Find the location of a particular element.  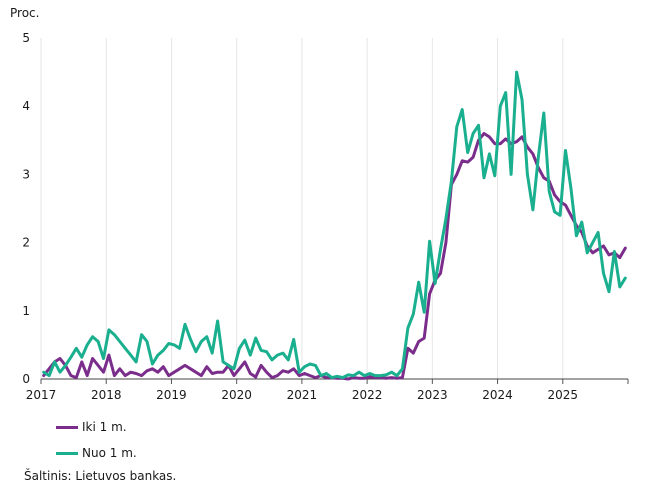

legend-item-nuo: Nuo 1 m. is located at coordinates (96, 453).